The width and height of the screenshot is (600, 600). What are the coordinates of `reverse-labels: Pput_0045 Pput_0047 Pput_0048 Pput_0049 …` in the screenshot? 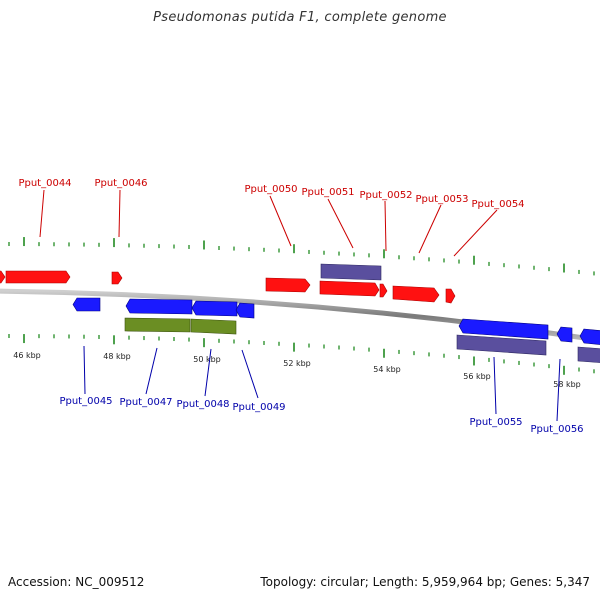 It's located at (321, 415).